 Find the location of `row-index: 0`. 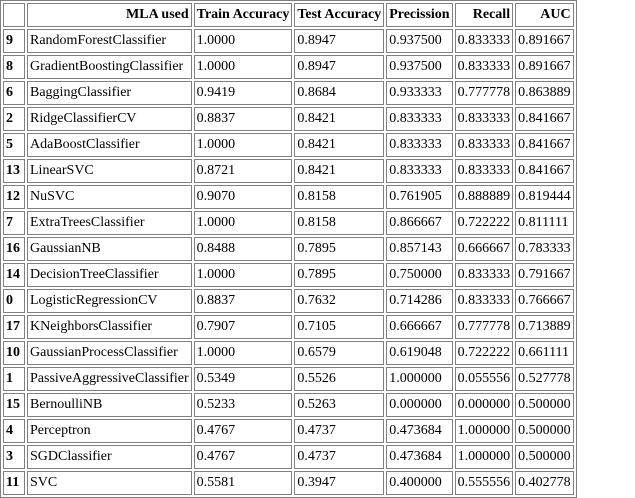

row-index: 0 is located at coordinates (14, 301).